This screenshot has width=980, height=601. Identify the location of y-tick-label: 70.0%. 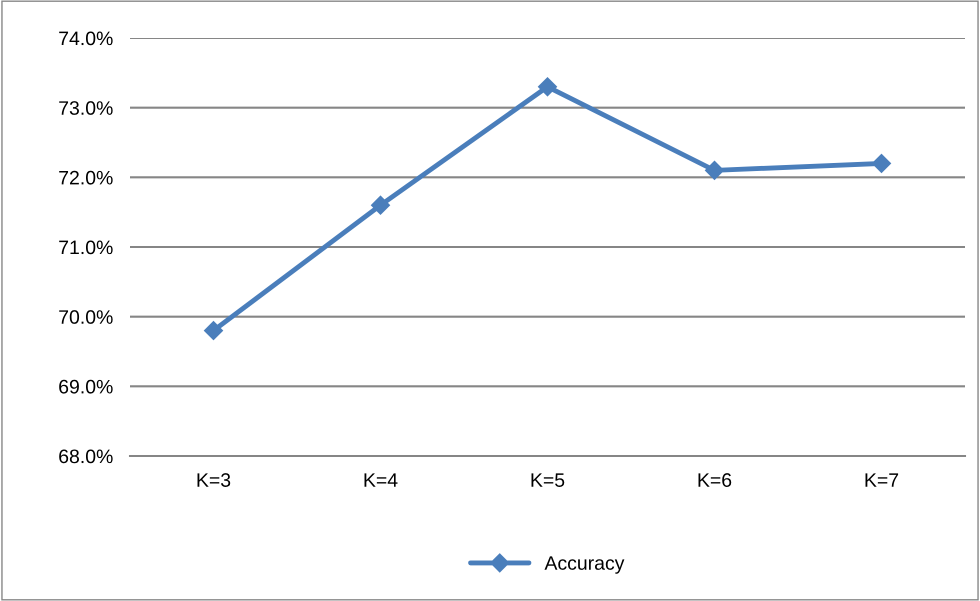
(86, 317).